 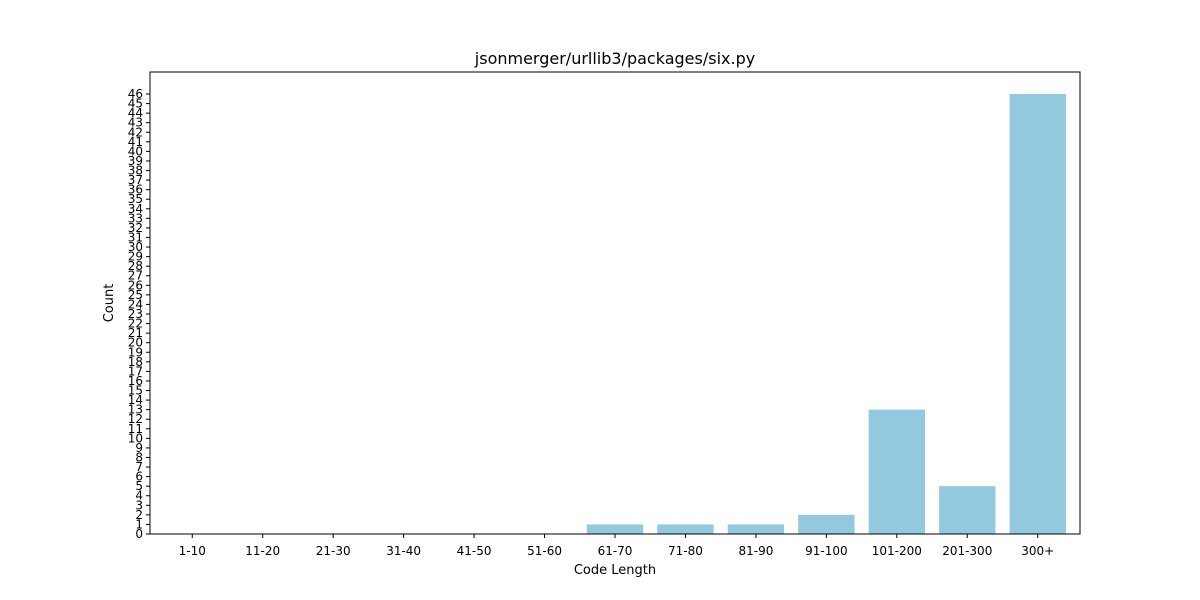 What do you see at coordinates (135, 285) in the screenshot?
I see `y-tick-label: 26` at bounding box center [135, 285].